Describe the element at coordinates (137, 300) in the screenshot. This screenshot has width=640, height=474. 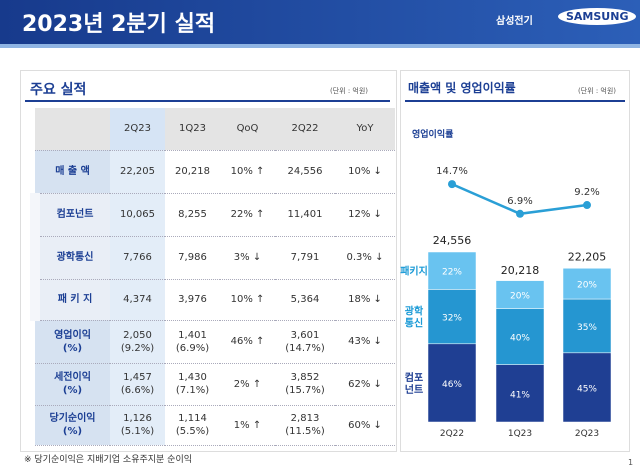
I see `cell: 4,374` at that location.